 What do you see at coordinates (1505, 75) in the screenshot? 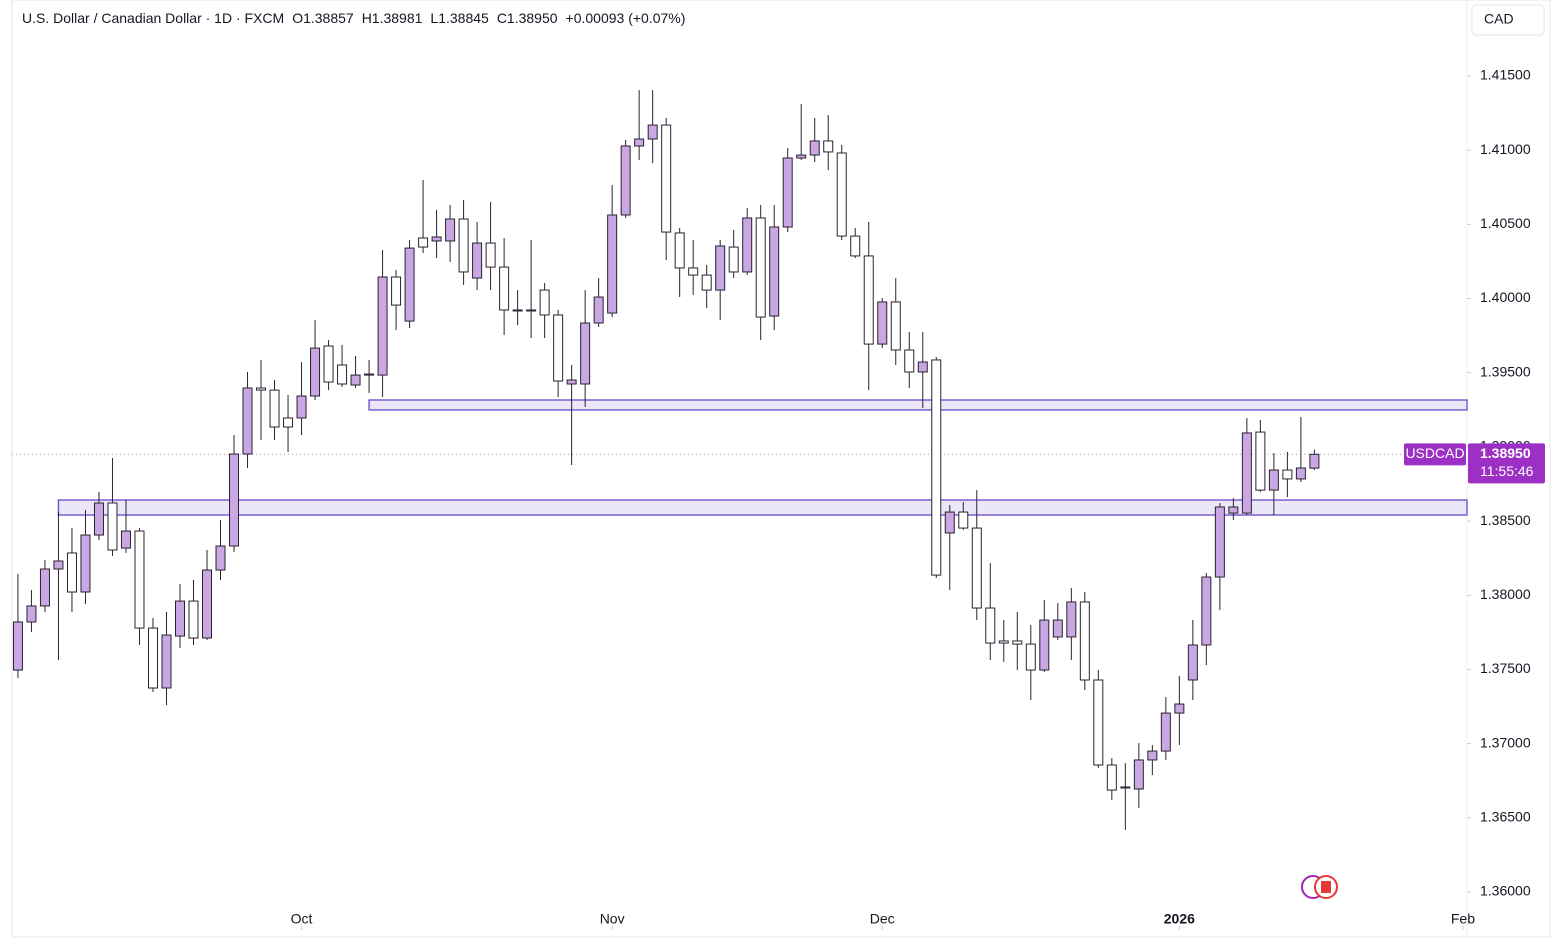
I see `y-tick-label: 1.41500` at bounding box center [1505, 75].